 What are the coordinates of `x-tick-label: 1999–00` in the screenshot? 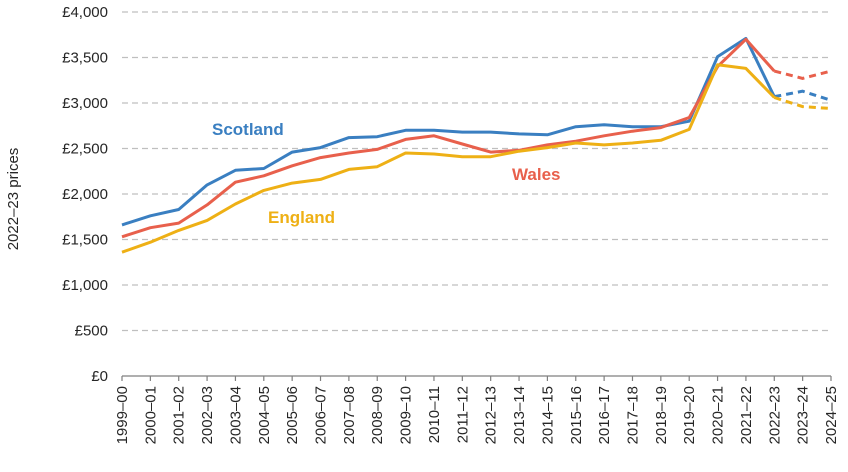 It's located at (122, 415).